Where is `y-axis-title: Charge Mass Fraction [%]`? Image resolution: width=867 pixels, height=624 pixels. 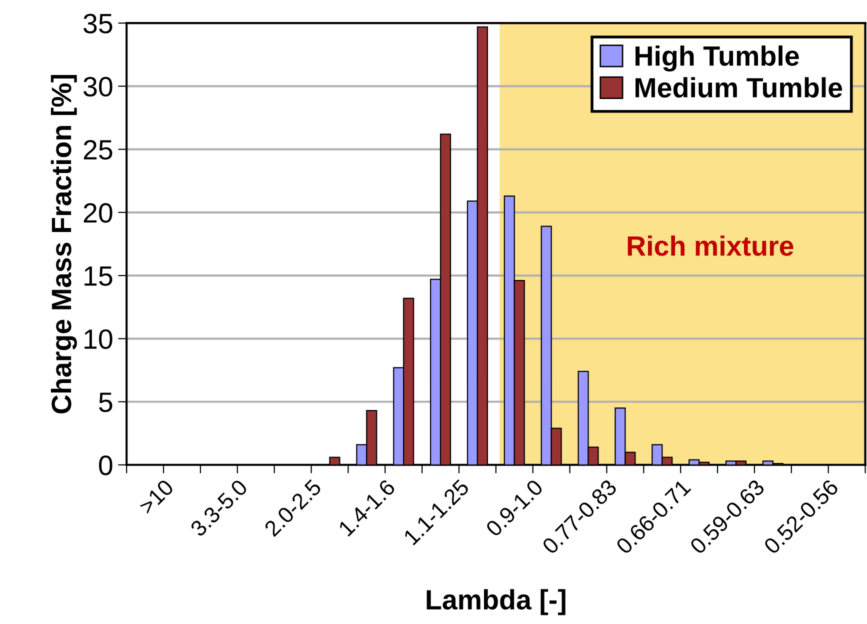
y-axis-title: Charge Mass Fraction [%] is located at coordinates (63, 244).